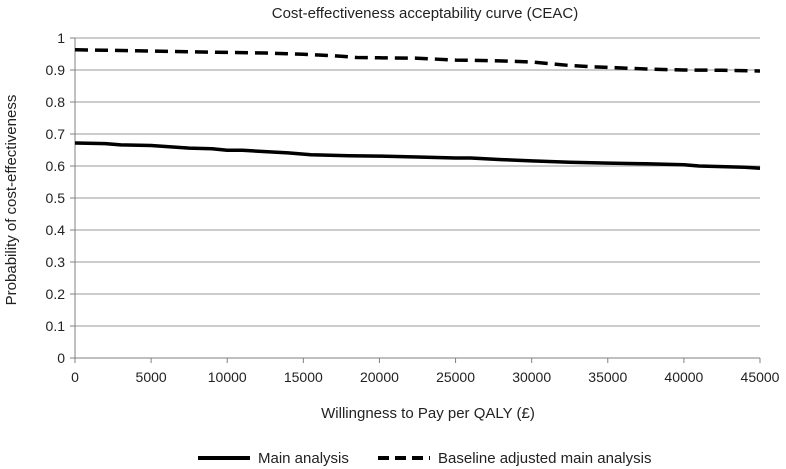 The height and width of the screenshot is (469, 786). Describe the element at coordinates (531, 377) in the screenshot. I see `x-tick-label: 30000` at that location.